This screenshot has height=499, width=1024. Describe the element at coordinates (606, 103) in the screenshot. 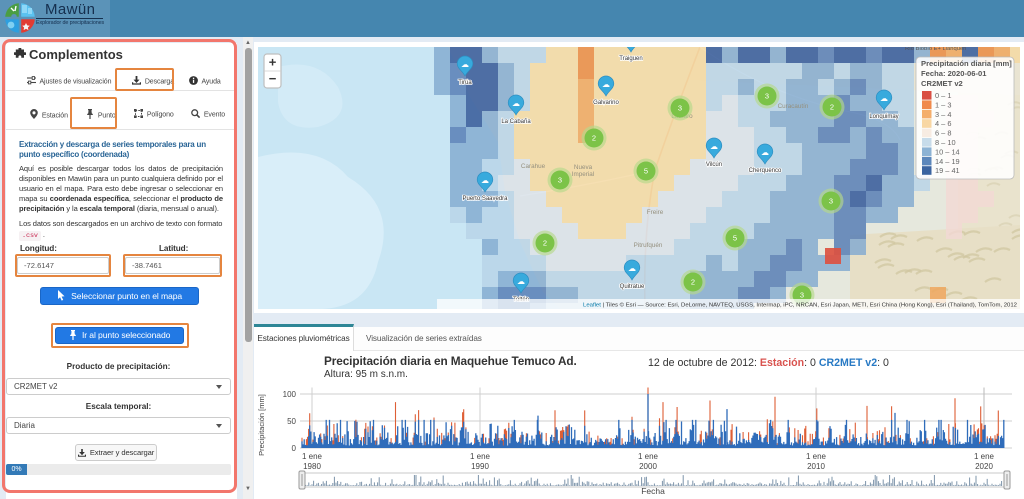

I see `svg-text: Galvarino` at that location.